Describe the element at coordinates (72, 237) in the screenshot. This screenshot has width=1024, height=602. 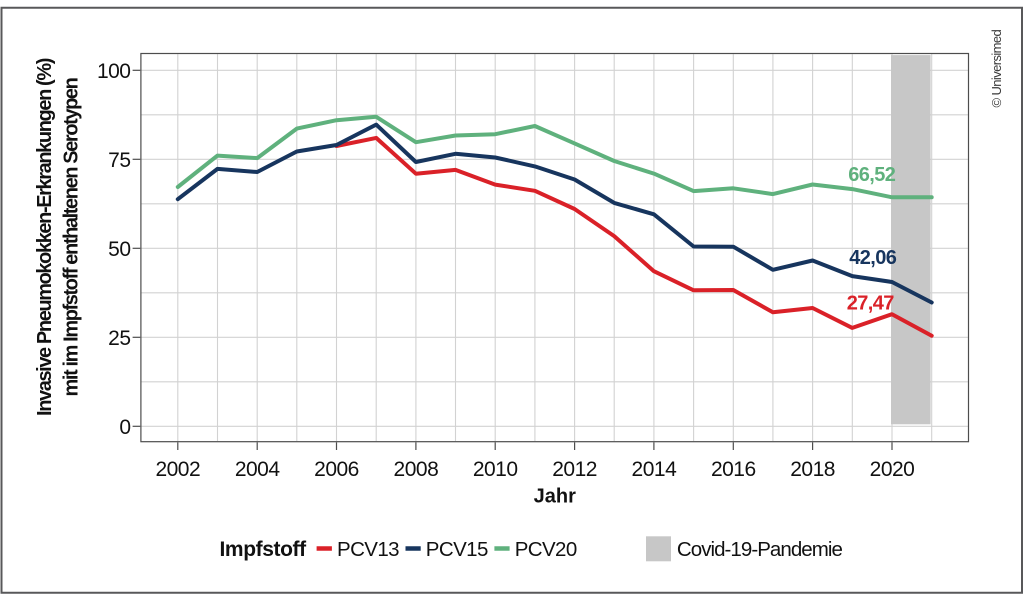
I see `svg-text:mit im Impfstoff enthaltenen S: mit im Impfstoff enthaltenen Serotypen` at that location.